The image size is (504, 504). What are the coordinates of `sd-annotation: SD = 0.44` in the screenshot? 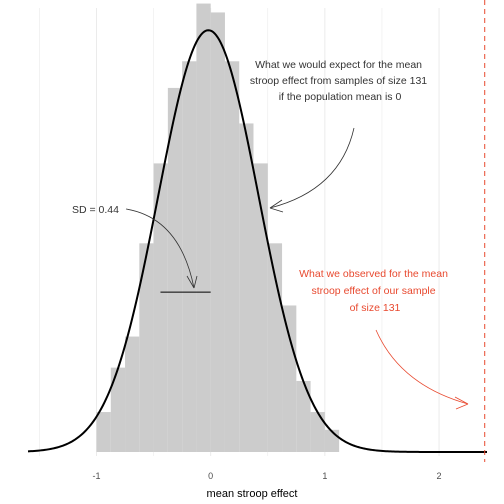 It's located at (95, 210).